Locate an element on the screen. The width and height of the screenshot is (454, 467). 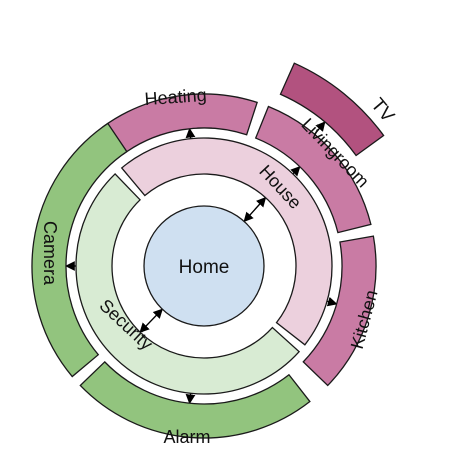
label-heating: Heating is located at coordinates (175, 97).